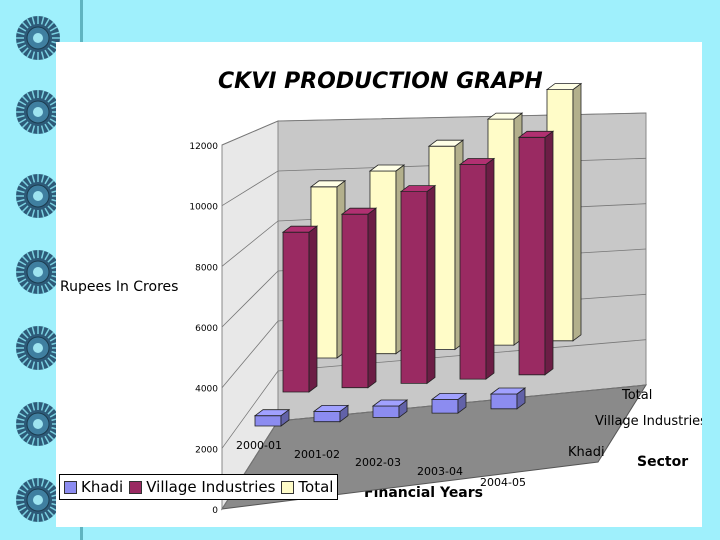 This screenshot has width=720, height=540. What do you see at coordinates (206, 268) in the screenshot?
I see `y-tick-label: 8000` at bounding box center [206, 268].